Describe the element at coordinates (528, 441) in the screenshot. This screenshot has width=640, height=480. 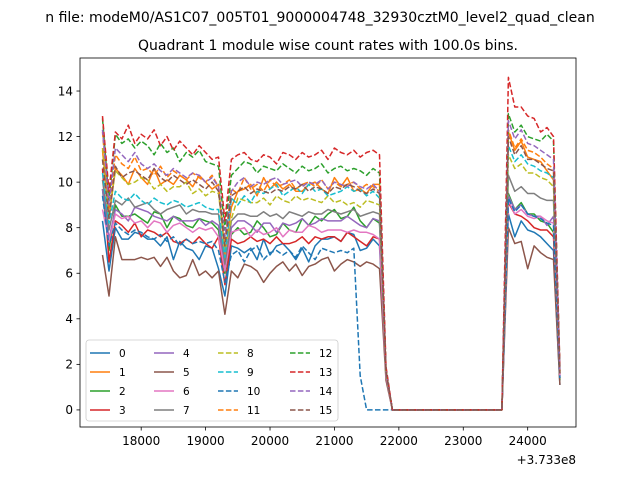
I see `x-tick-label: 24000` at that location.